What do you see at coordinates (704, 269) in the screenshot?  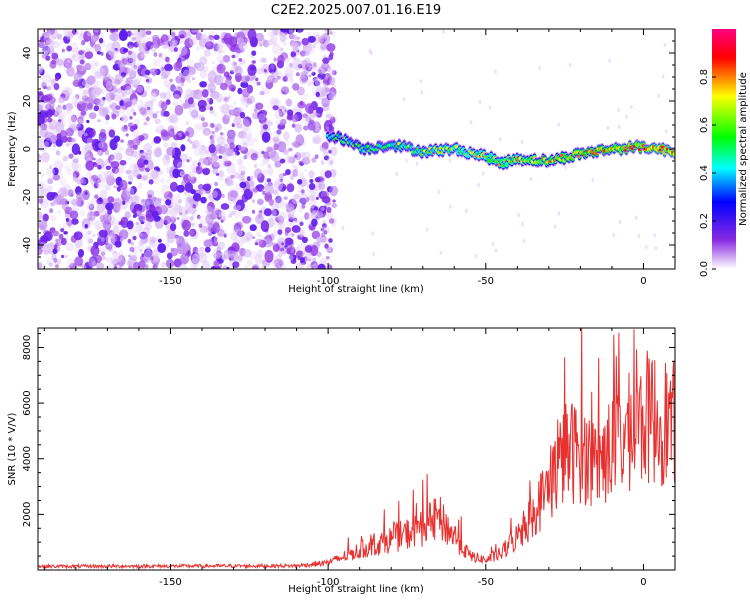 I see `colorbar-tick-label: 0.0` at bounding box center [704, 269].